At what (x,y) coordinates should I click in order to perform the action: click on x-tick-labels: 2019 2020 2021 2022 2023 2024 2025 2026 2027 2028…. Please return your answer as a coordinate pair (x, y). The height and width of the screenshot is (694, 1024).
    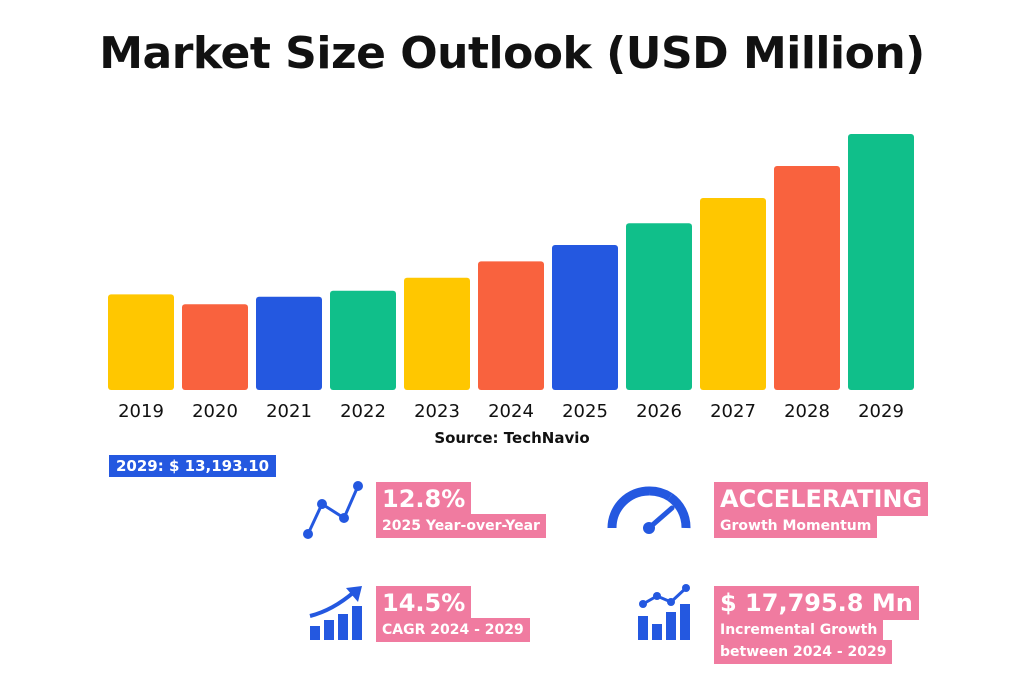
    Looking at the image, I should click on (511, 411).